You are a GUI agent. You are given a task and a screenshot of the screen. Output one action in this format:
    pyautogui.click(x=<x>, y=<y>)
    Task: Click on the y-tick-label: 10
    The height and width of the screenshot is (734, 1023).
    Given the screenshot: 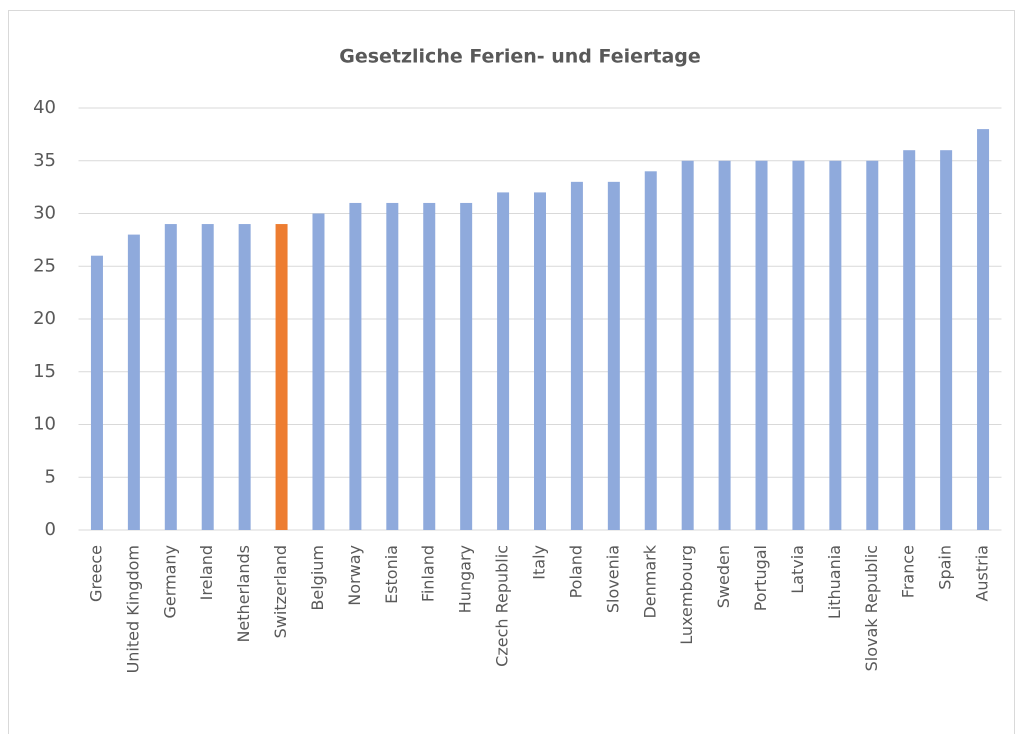 What is the action you would take?
    pyautogui.click(x=44, y=424)
    